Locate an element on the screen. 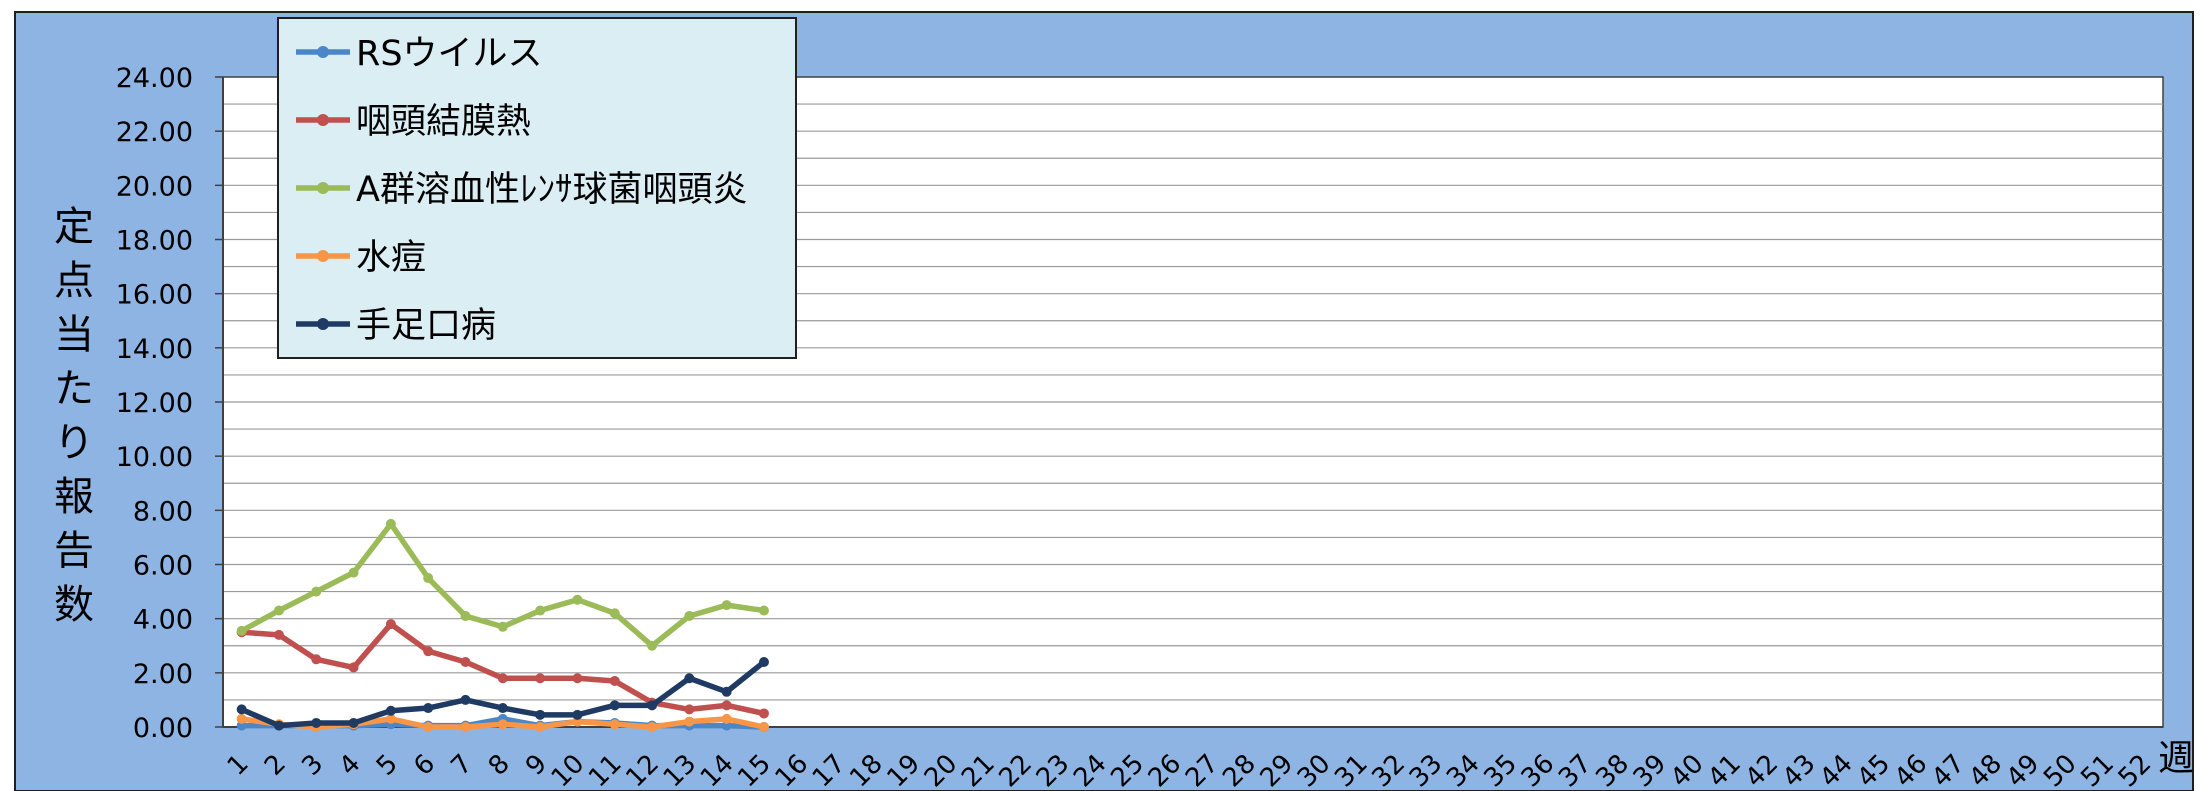  y-tick-label: 24.00 is located at coordinates (154, 78).